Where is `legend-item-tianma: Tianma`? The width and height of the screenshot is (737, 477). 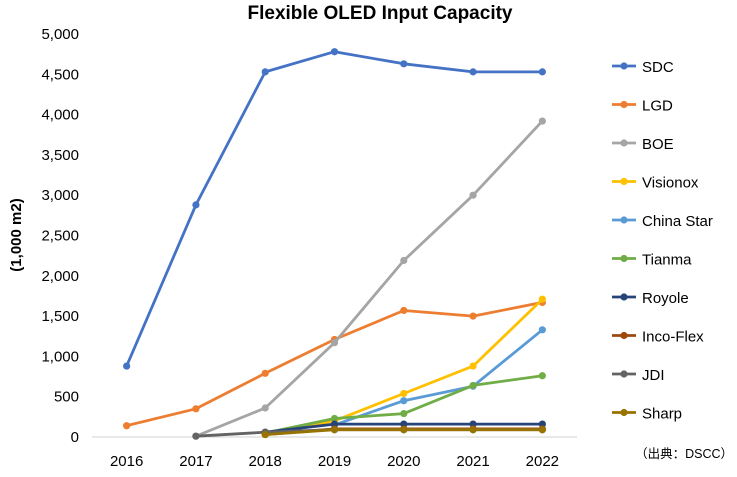
legend-item-tianma: Tianma is located at coordinates (652, 260).